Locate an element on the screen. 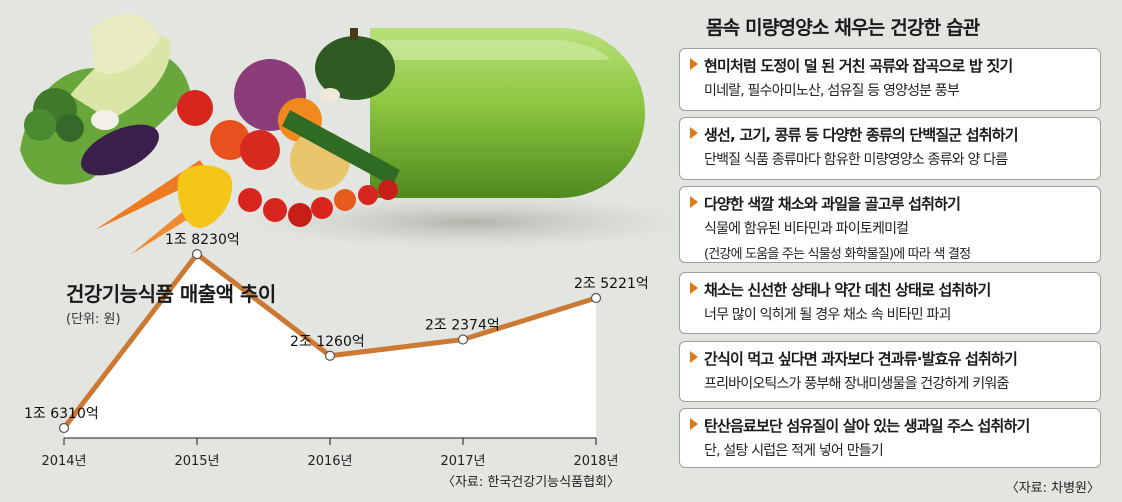 This screenshot has height=502, width=1122. capsule-shadow is located at coordinates (465, 222).